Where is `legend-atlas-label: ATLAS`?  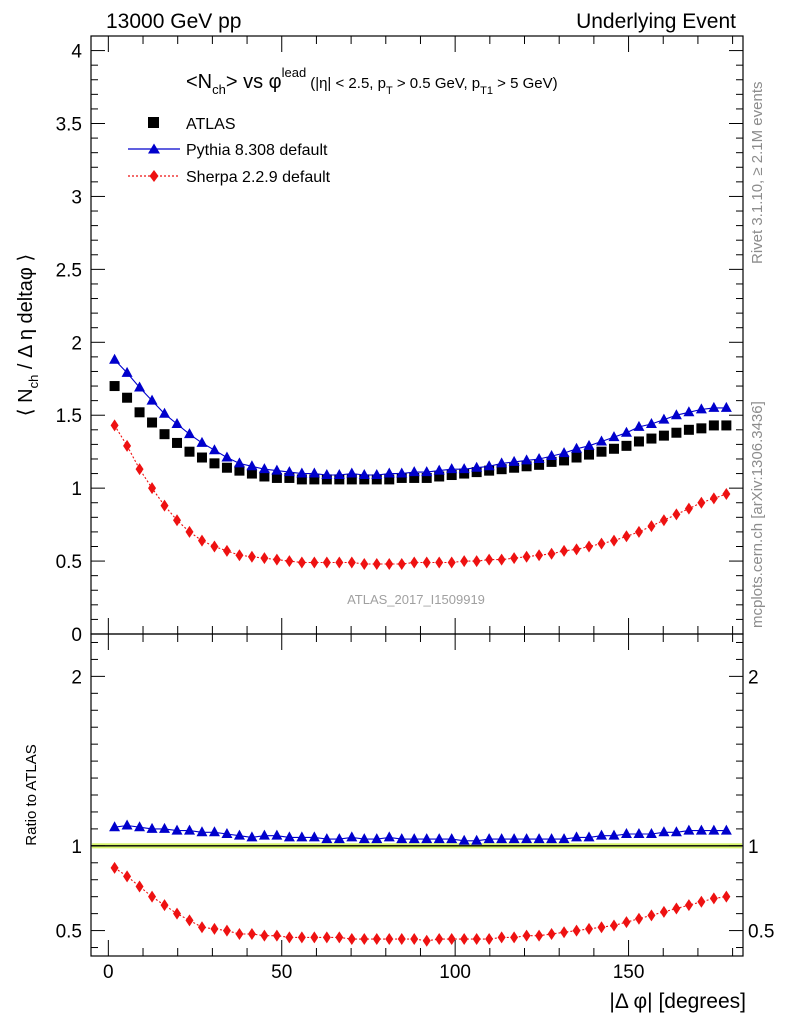 legend-atlas-label: ATLAS is located at coordinates (211, 124).